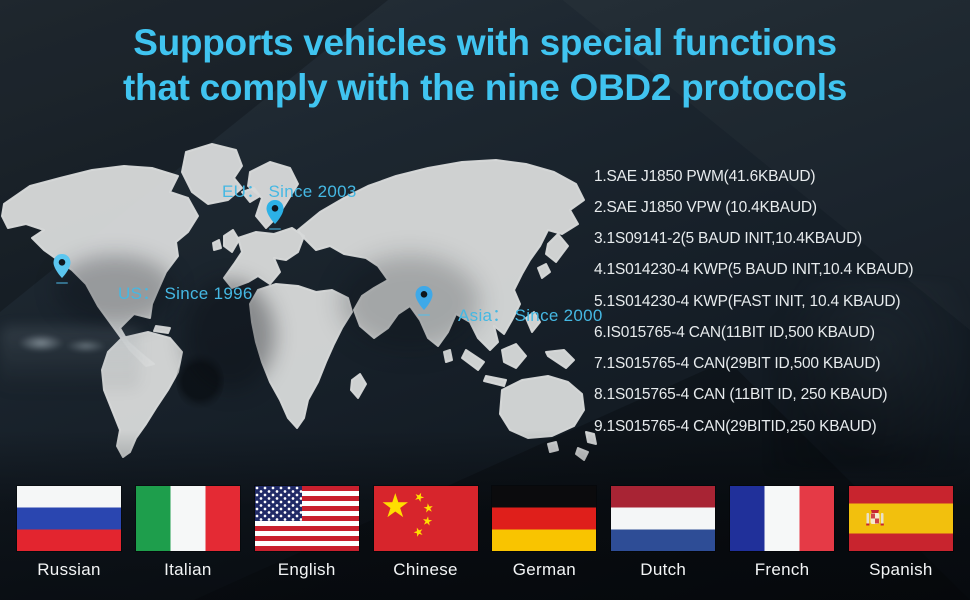 Image resolution: width=970 pixels, height=600 pixels. What do you see at coordinates (395, 505) in the screenshot?
I see `china-big-star-icon: ★` at bounding box center [395, 505].